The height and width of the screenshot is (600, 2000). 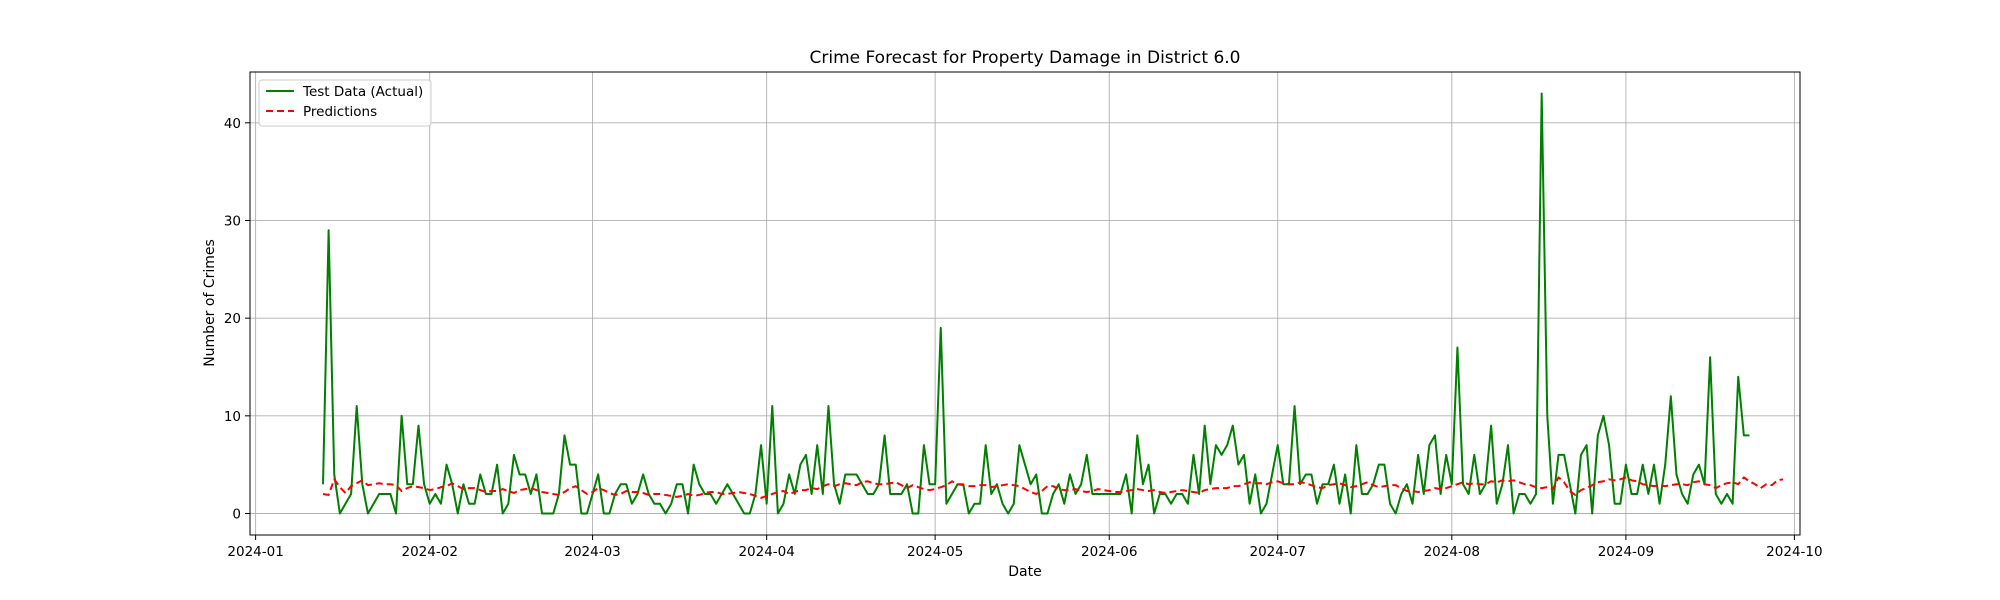 I want to click on series-line-predictions, so click(x=1053, y=487).